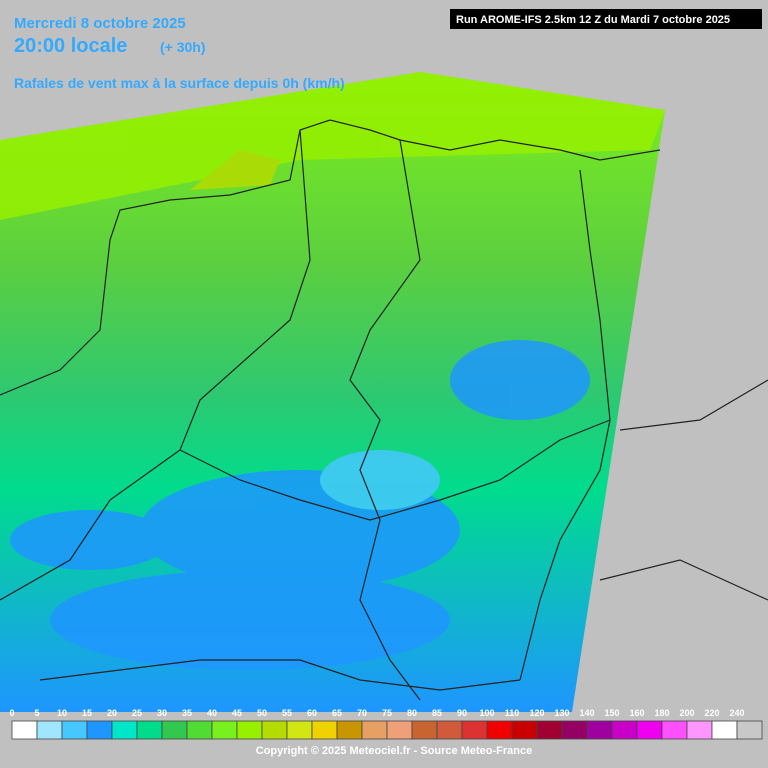 The image size is (768, 768). Describe the element at coordinates (686, 713) in the screenshot. I see `legend-label: 200` at that location.